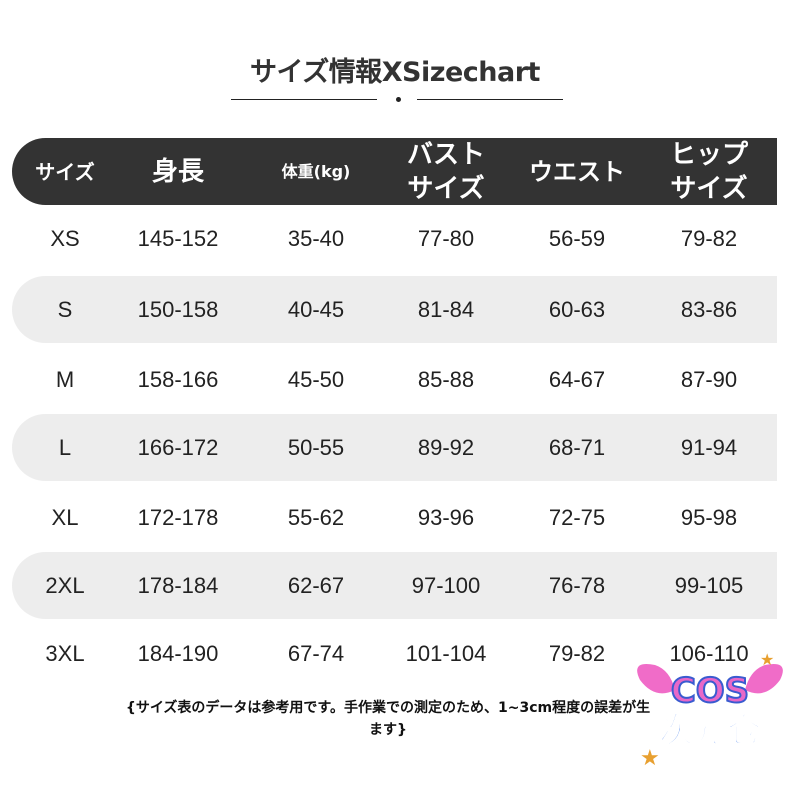  What do you see at coordinates (65, 585) in the screenshot?
I see `table-cell: 2XL` at bounding box center [65, 585].